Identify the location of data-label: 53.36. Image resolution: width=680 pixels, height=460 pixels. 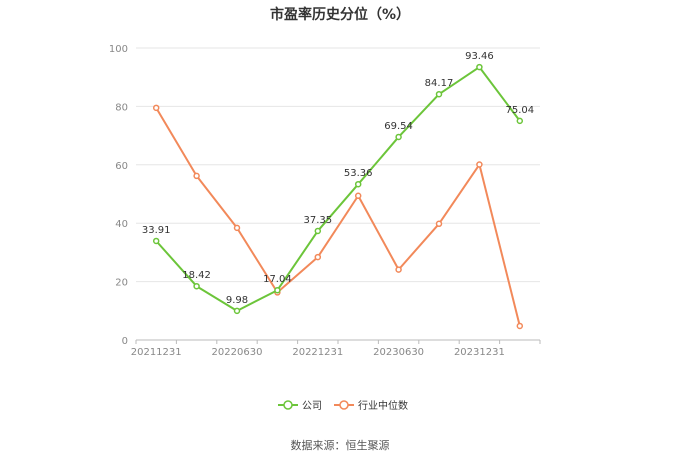
(358, 173).